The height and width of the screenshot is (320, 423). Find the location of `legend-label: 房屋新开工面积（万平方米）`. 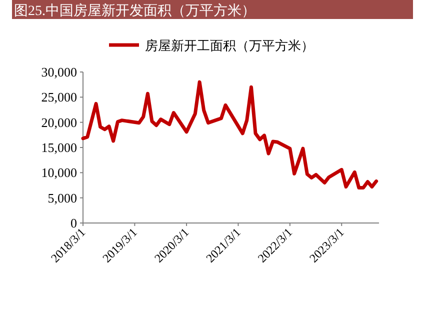

legend-label: 房屋新开工面积（万平方米） is located at coordinates (229, 45).